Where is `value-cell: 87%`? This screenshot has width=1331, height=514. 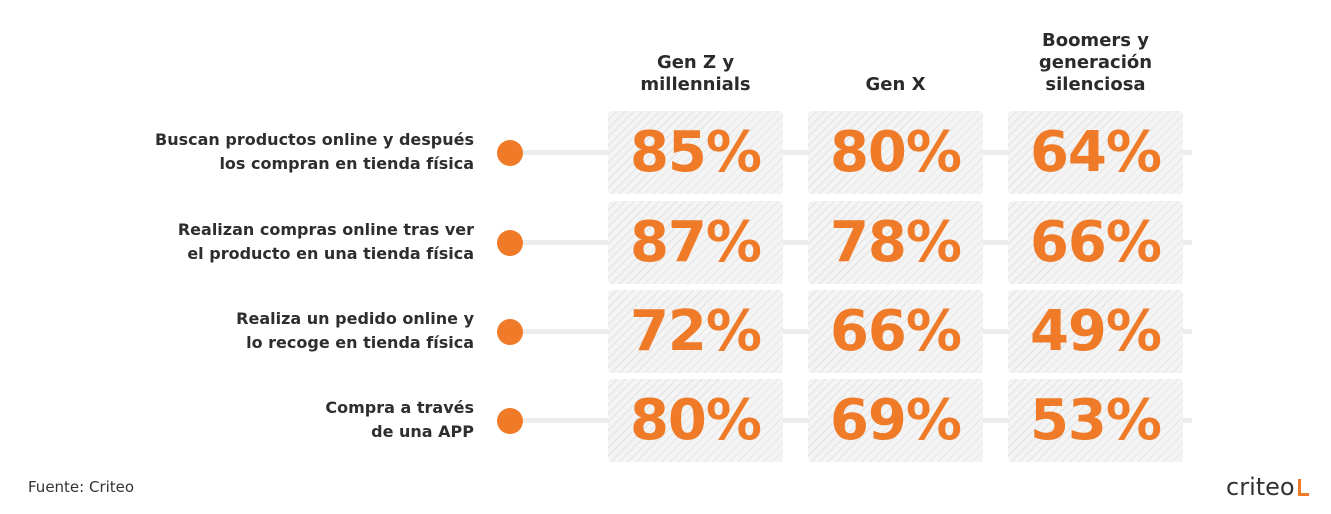
value-cell: 87% is located at coordinates (695, 242).